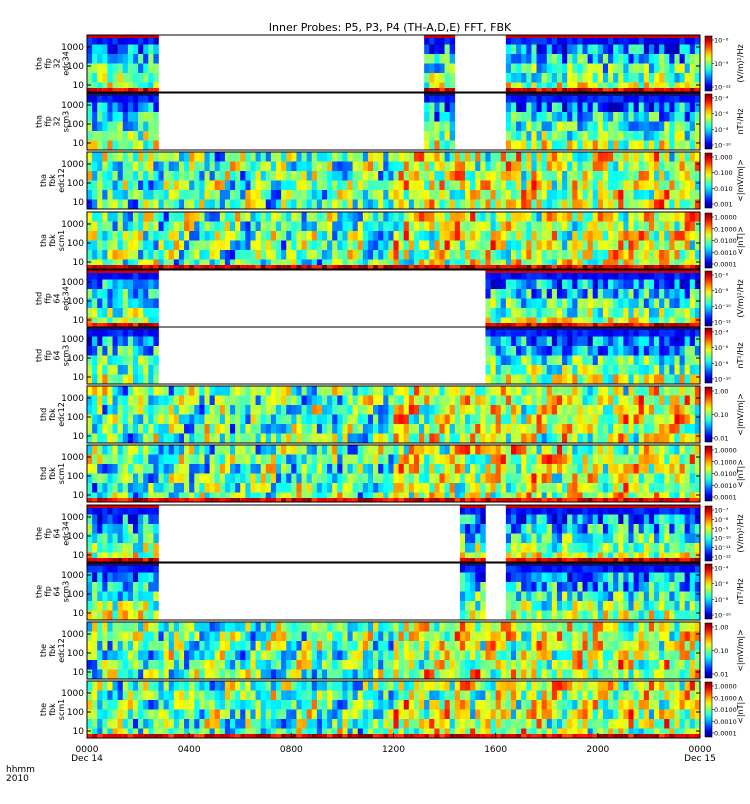 The image size is (750, 804). Describe the element at coordinates (722, 146) in the screenshot. I see `colorbar-tick-label: 10⁻¹⁰` at that location.